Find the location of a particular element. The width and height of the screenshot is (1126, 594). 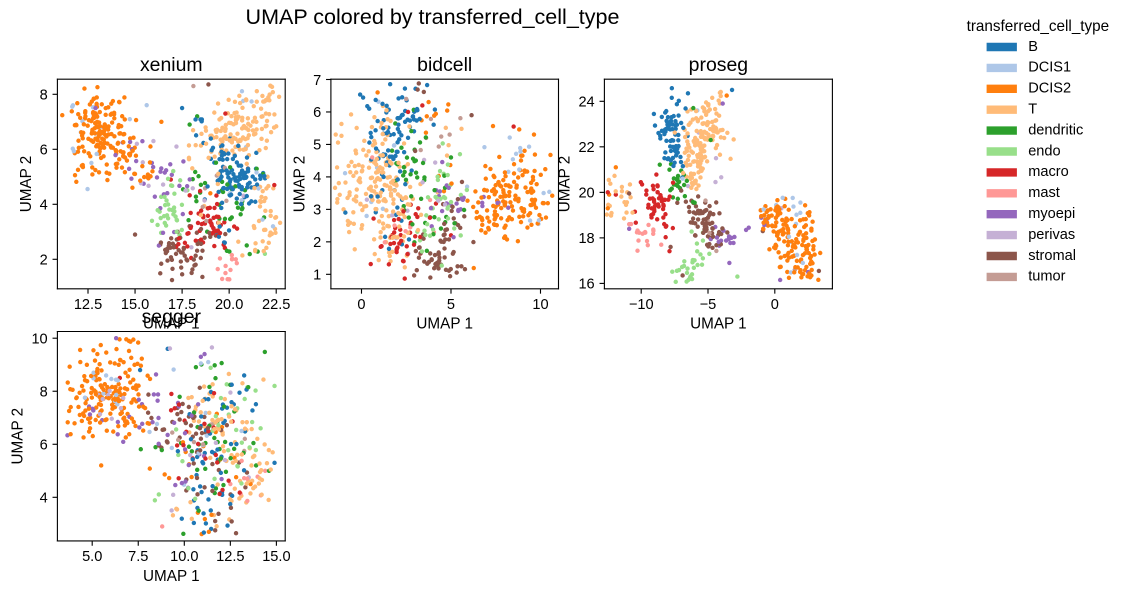

svg-text: 10.0 is located at coordinates (184, 557).